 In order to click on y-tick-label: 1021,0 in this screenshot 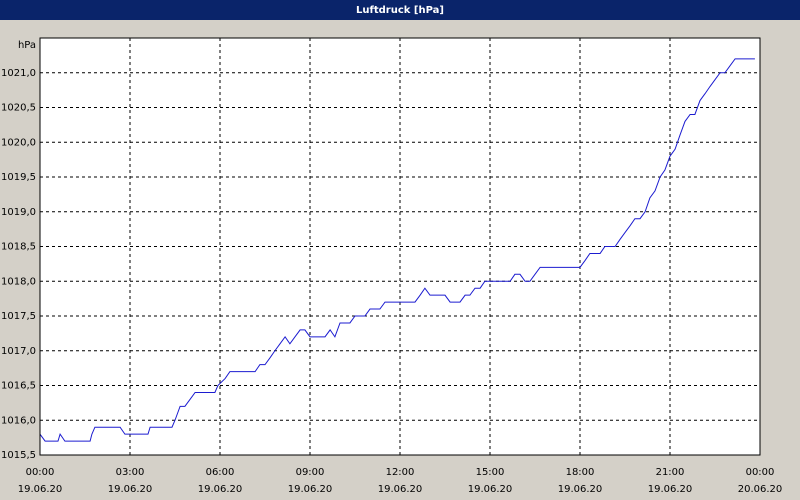, I will do `click(18, 73)`.